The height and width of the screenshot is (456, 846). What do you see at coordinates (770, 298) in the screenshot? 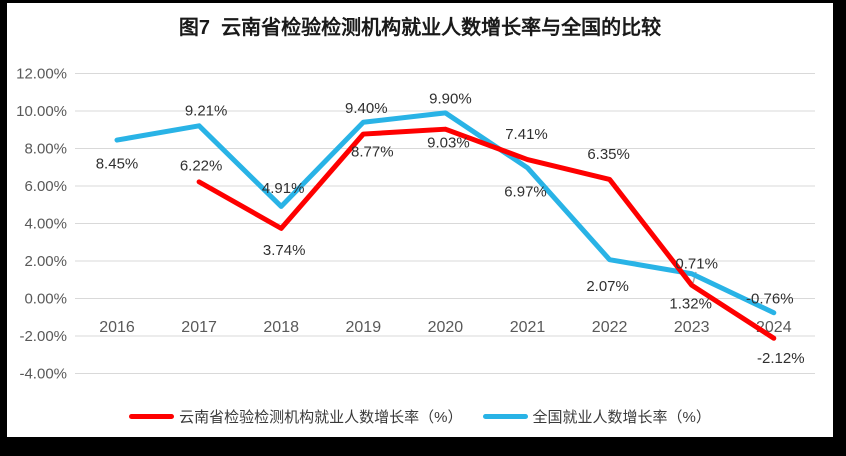
I see `data-point-label: -0.76%` at bounding box center [770, 298].